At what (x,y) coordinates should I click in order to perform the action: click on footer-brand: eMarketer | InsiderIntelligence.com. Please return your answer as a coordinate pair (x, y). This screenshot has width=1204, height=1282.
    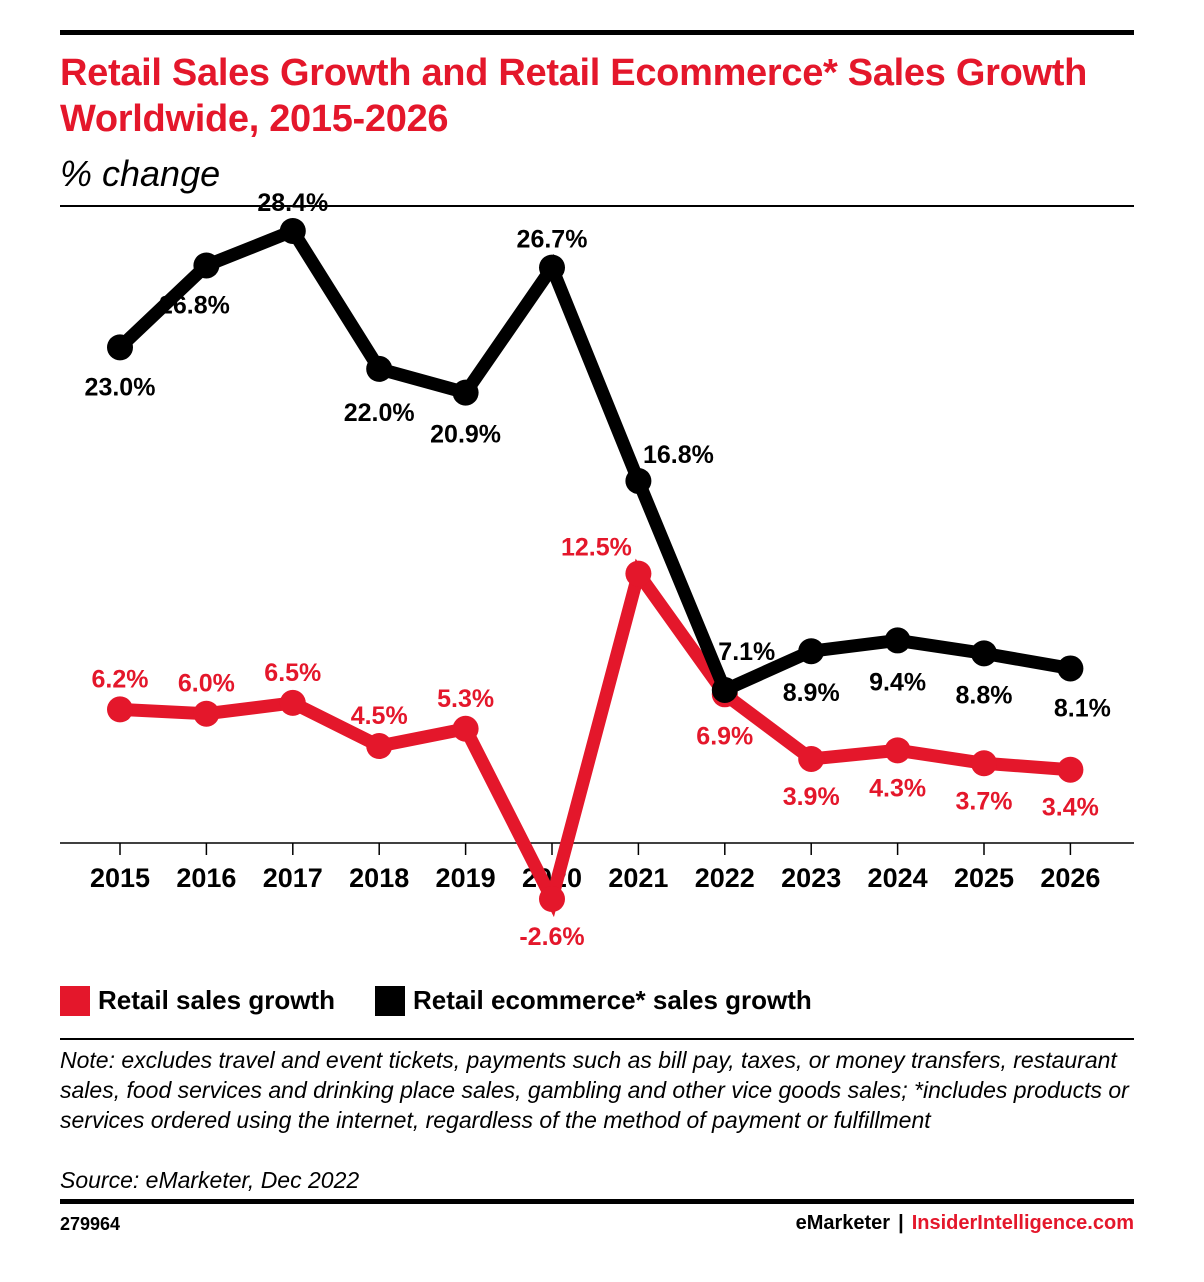
    Looking at the image, I should click on (965, 1223).